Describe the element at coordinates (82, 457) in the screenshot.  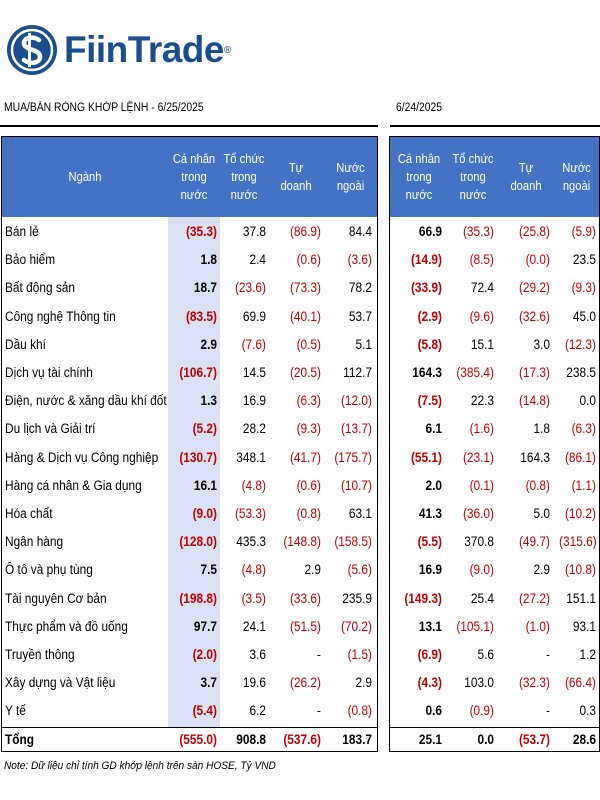
I see `sector-name: Hàng & Dịch vụ Công nghiệp` at that location.